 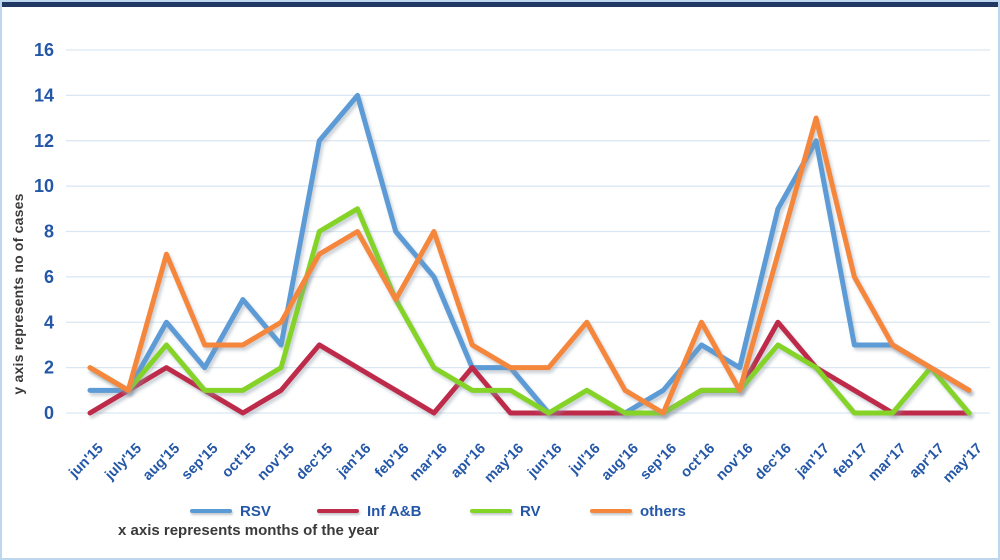 I want to click on legend-item-inf-a-b: Inf A&B, so click(x=369, y=511).